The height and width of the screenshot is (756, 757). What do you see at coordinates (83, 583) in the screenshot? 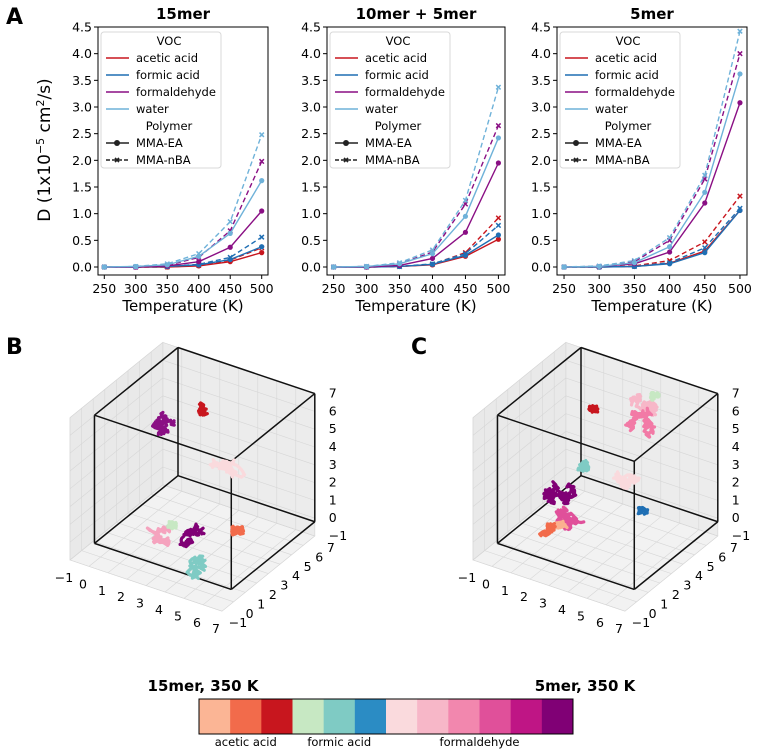
I see `x-axis-tick-label: 0` at bounding box center [83, 583].